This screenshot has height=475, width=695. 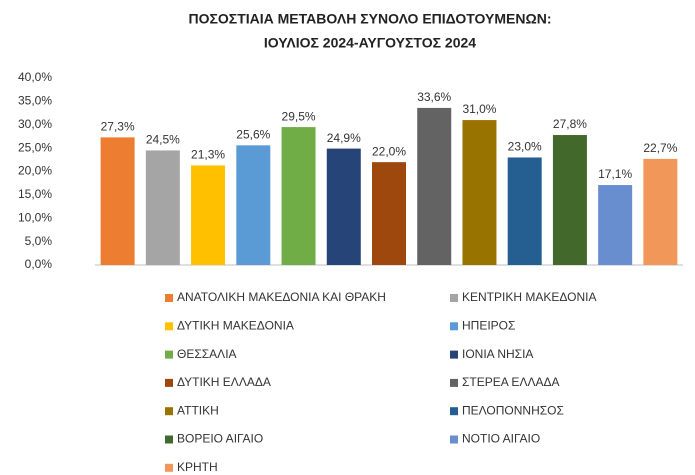 What do you see at coordinates (479, 109) in the screenshot?
I see `data-label: 31,0%` at bounding box center [479, 109].